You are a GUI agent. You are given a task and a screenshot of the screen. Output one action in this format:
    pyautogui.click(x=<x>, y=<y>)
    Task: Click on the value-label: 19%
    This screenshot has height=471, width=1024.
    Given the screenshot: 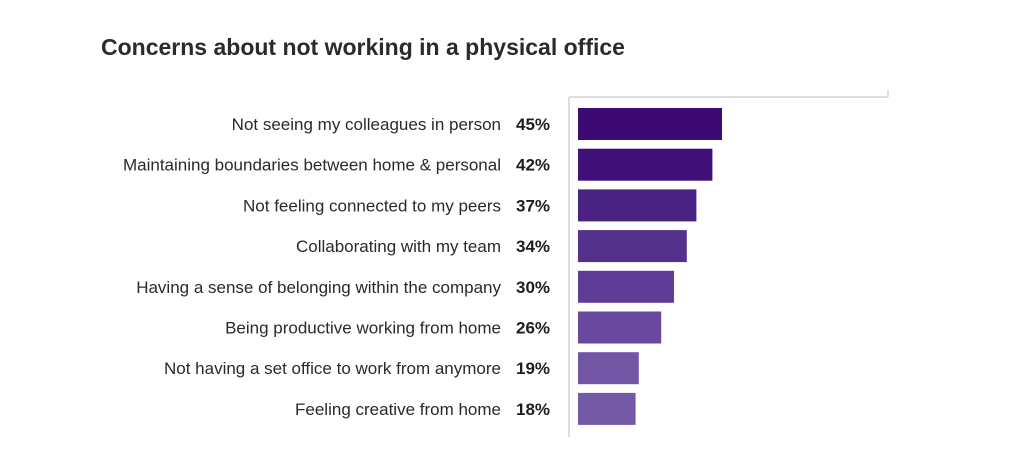 What is the action you would take?
    pyautogui.click(x=533, y=368)
    